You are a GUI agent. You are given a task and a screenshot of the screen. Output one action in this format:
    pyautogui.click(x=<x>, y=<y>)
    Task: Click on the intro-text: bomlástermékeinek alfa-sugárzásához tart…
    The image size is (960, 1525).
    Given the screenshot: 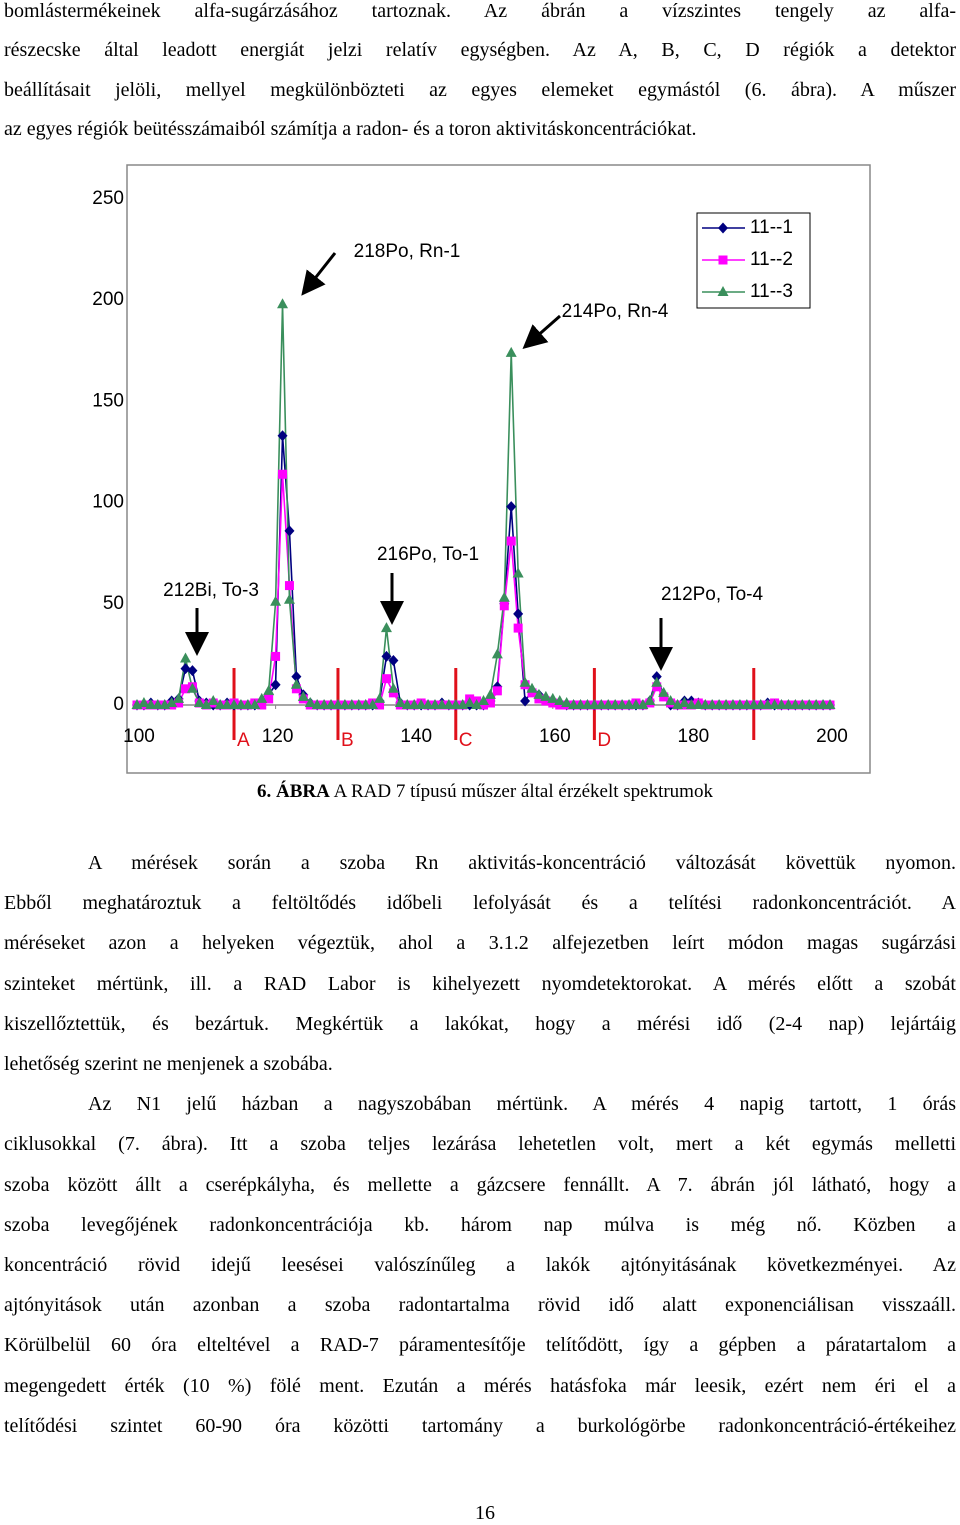 What is the action you would take?
    pyautogui.click(x=480, y=75)
    